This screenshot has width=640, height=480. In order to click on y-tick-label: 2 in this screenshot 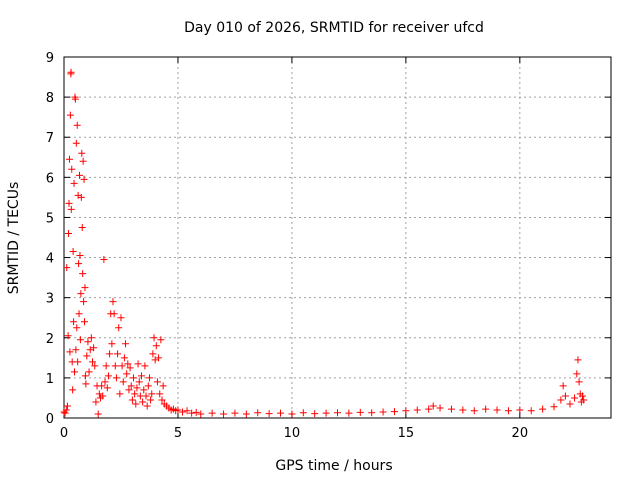, I will do `click(50, 339)`.